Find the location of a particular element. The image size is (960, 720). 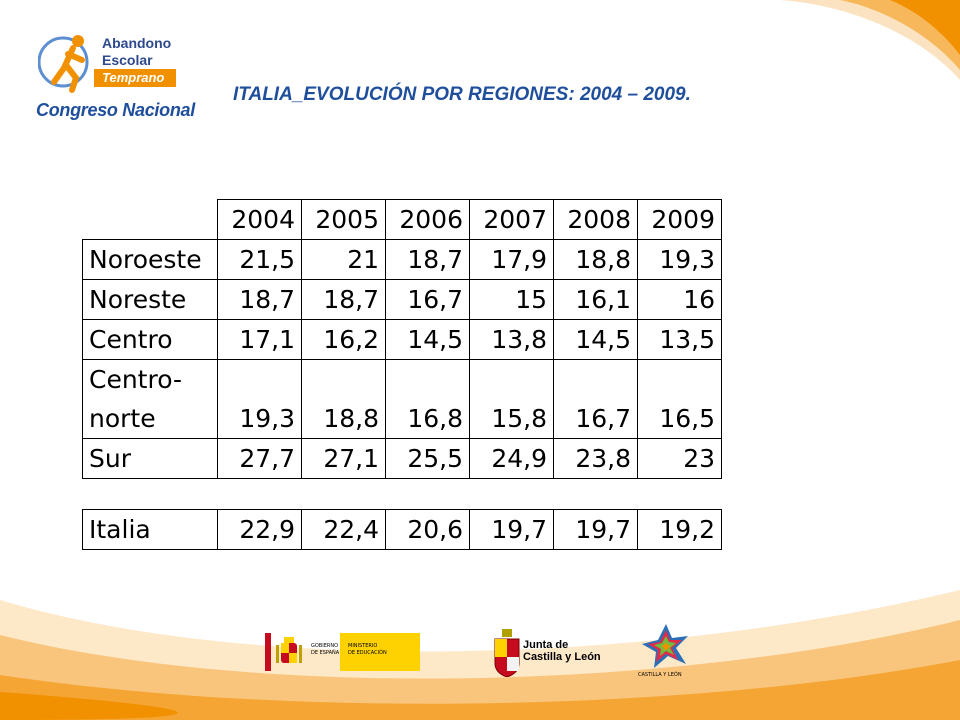

table-cell: 13,5 is located at coordinates (679, 339).